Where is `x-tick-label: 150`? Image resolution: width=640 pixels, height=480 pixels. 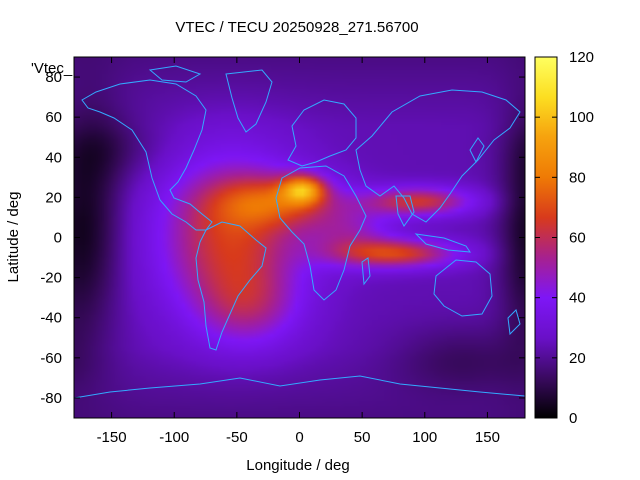 x-tick-label: 150 is located at coordinates (487, 437).